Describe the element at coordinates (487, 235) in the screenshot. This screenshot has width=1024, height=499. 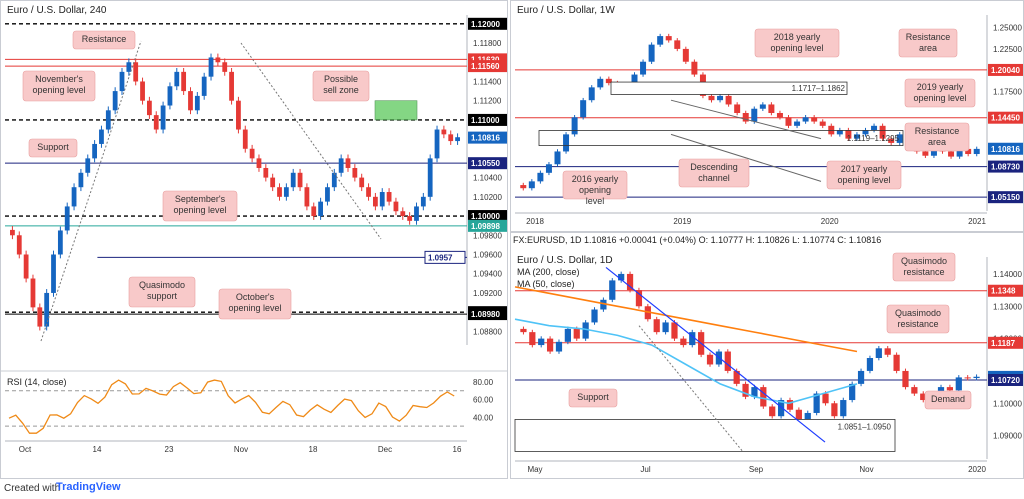
I see `y-tick-label: 1.09800` at that location.